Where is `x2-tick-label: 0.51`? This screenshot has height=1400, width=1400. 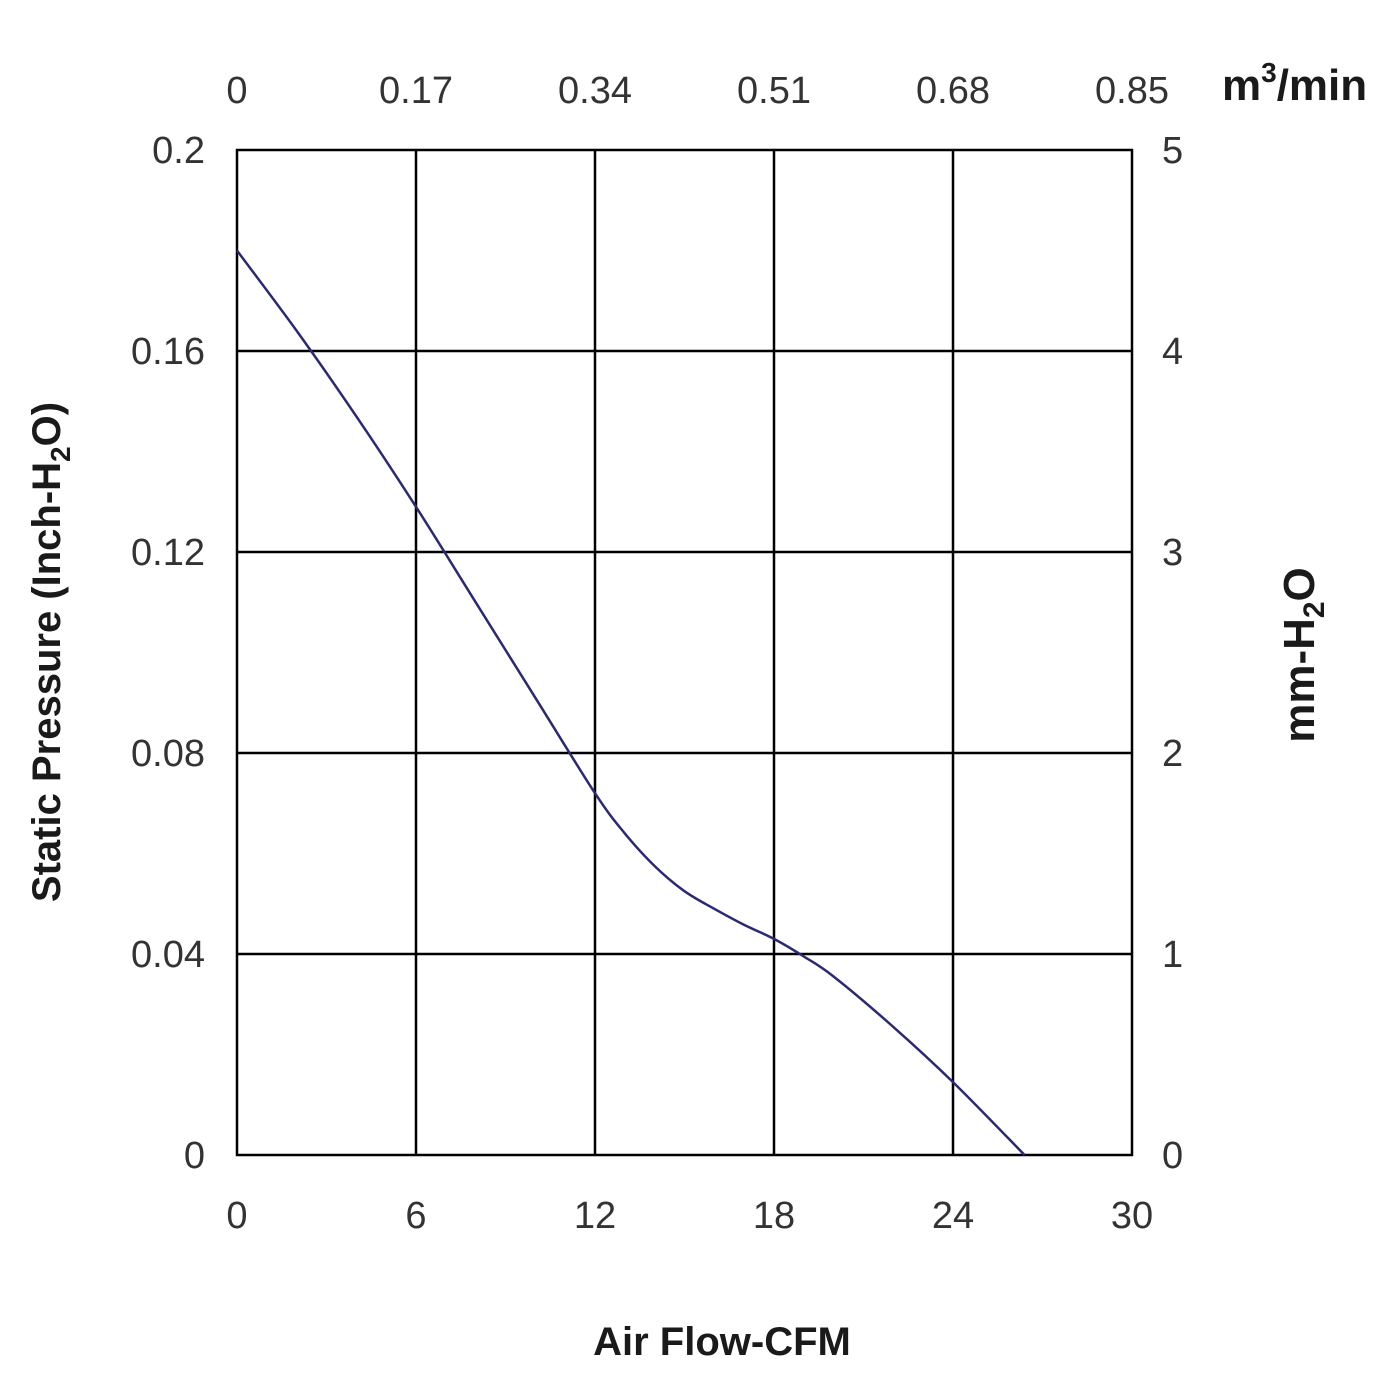
x2-tick-label: 0.51 is located at coordinates (774, 91).